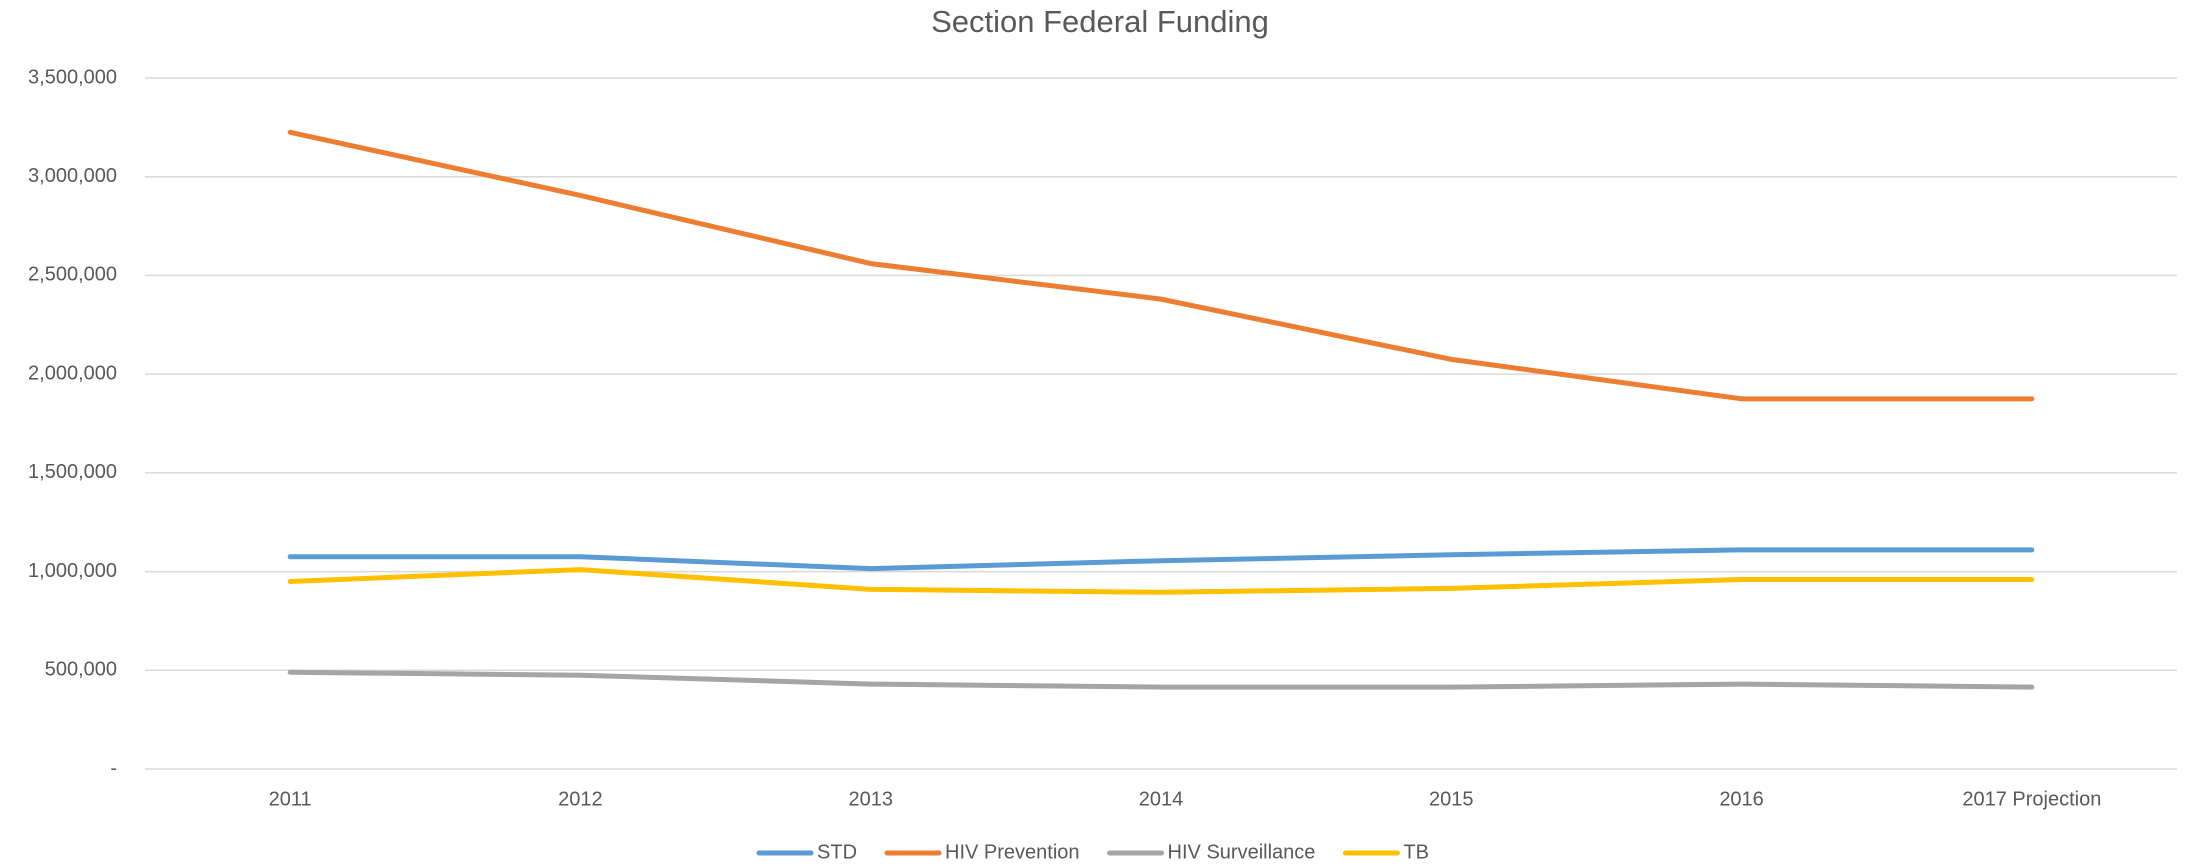  I want to click on legend-label: HIV Surveillance, so click(1242, 852).